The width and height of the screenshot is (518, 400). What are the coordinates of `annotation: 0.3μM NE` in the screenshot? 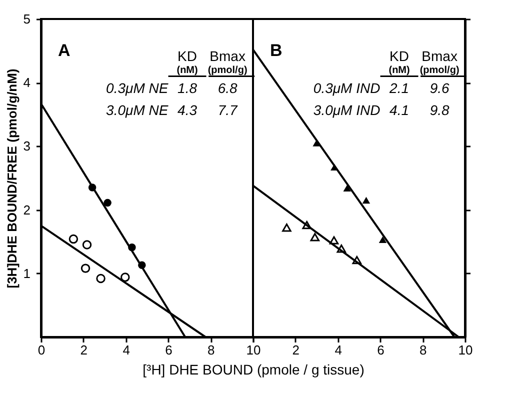 It's located at (137, 88).